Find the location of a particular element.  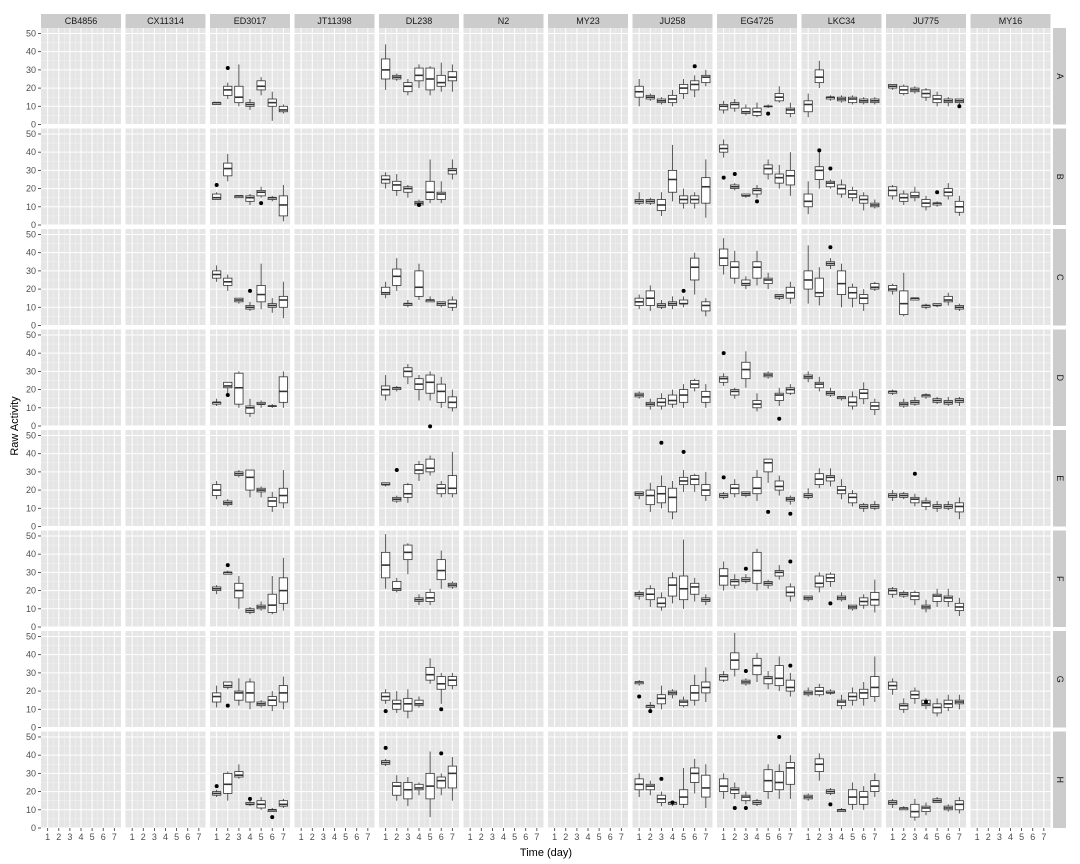

strip-JU258 is located at coordinates (672, 21).